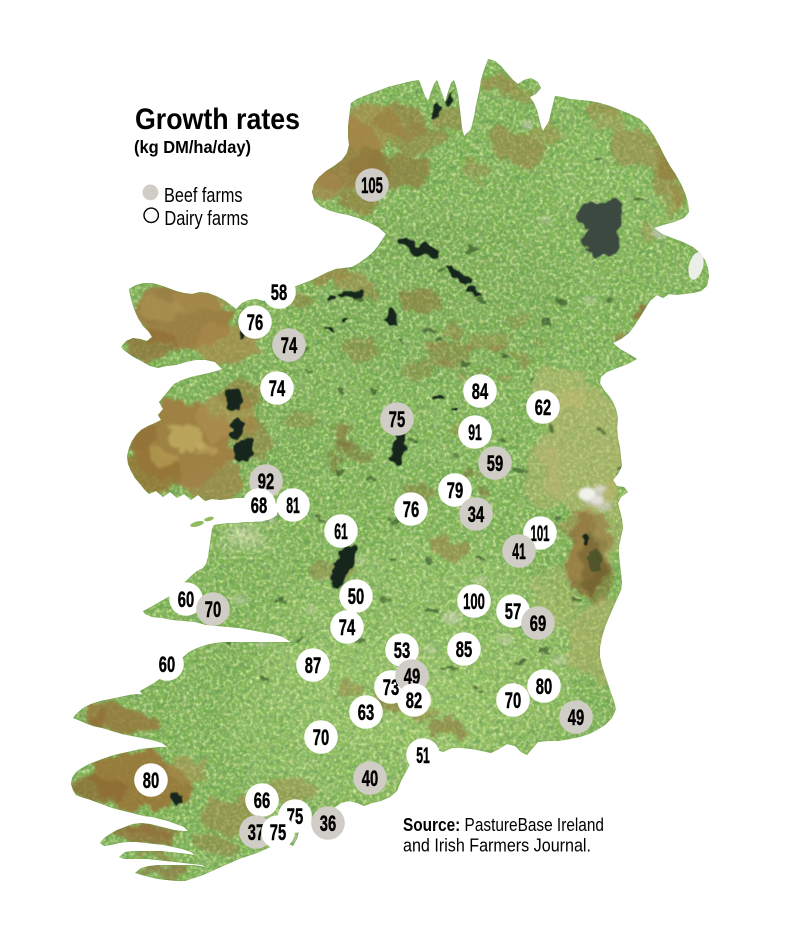 The height and width of the screenshot is (935, 790). What do you see at coordinates (192, 147) in the screenshot?
I see `svg-text: (kg DM/ha/day)` at bounding box center [192, 147].